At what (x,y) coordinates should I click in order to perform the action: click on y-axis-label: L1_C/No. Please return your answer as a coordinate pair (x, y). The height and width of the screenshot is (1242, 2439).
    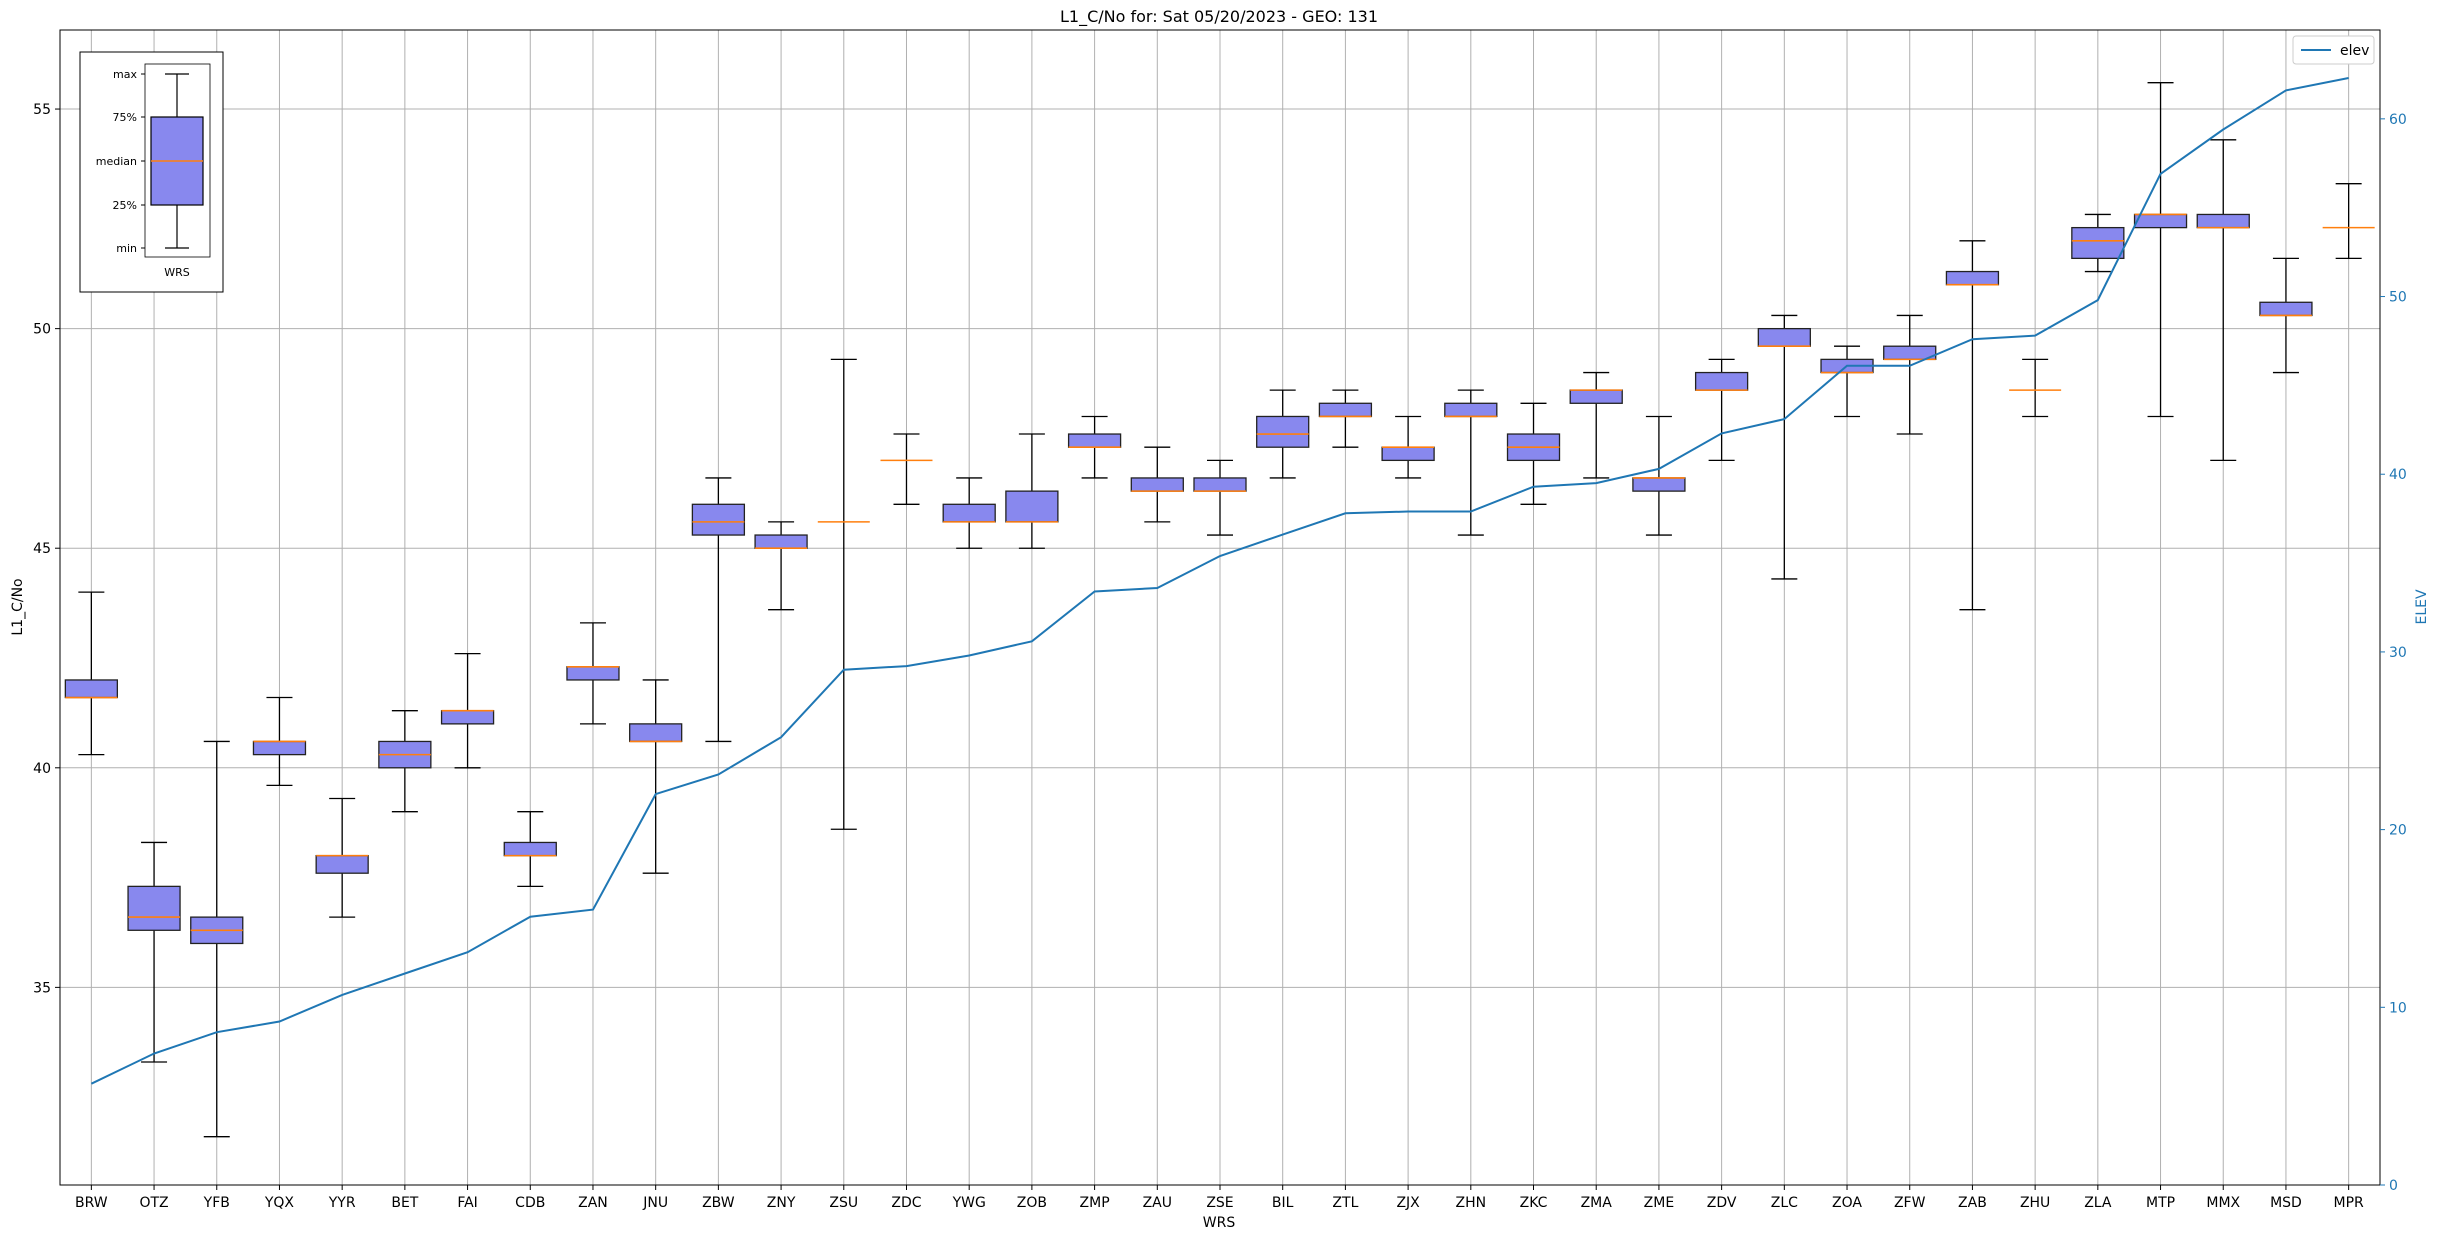
    Looking at the image, I should click on (18, 606).